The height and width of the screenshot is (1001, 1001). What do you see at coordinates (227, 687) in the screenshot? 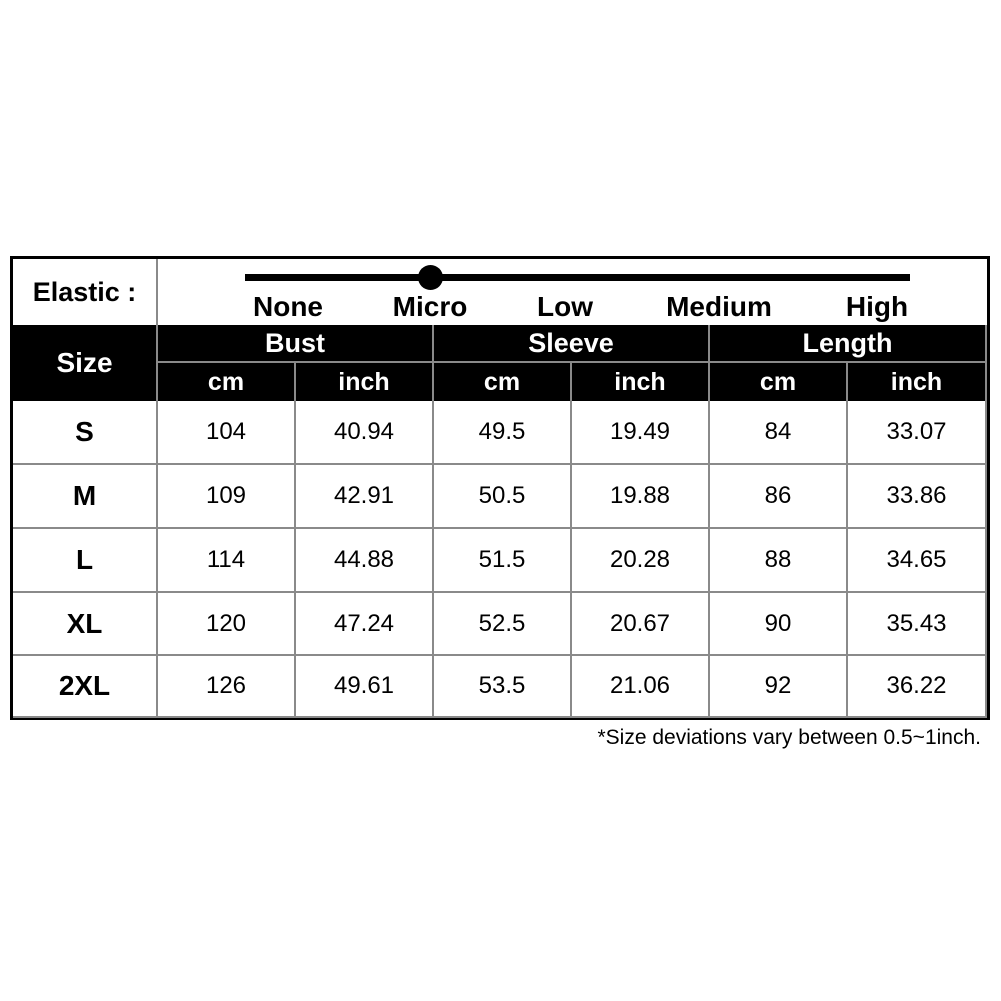
I see `table-cell: 126` at bounding box center [227, 687].